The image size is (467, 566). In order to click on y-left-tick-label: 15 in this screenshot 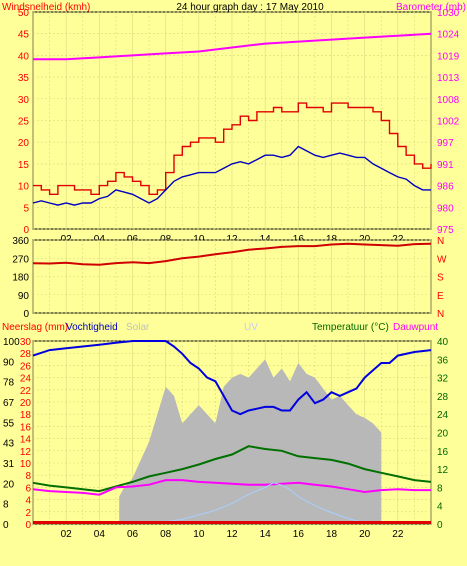, I will do `click(24, 165)`.